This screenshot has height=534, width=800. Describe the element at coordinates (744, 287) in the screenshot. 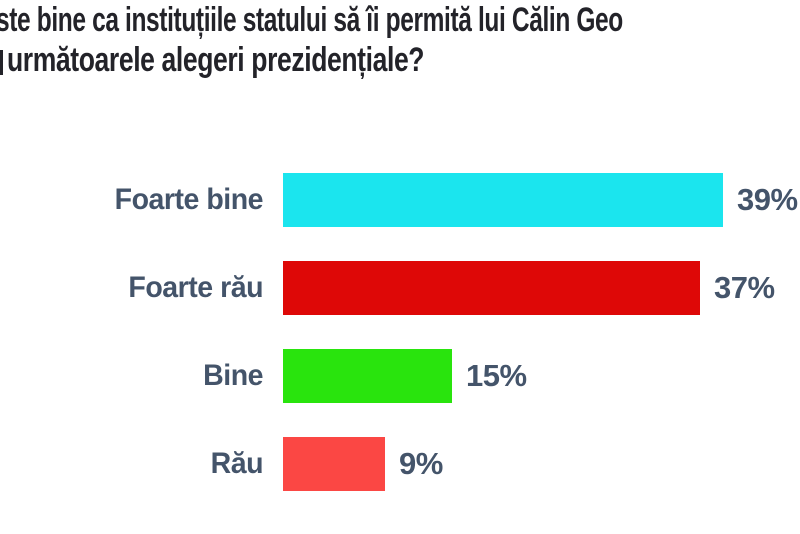

I see `value-label-foarte-rau: 37%` at that location.